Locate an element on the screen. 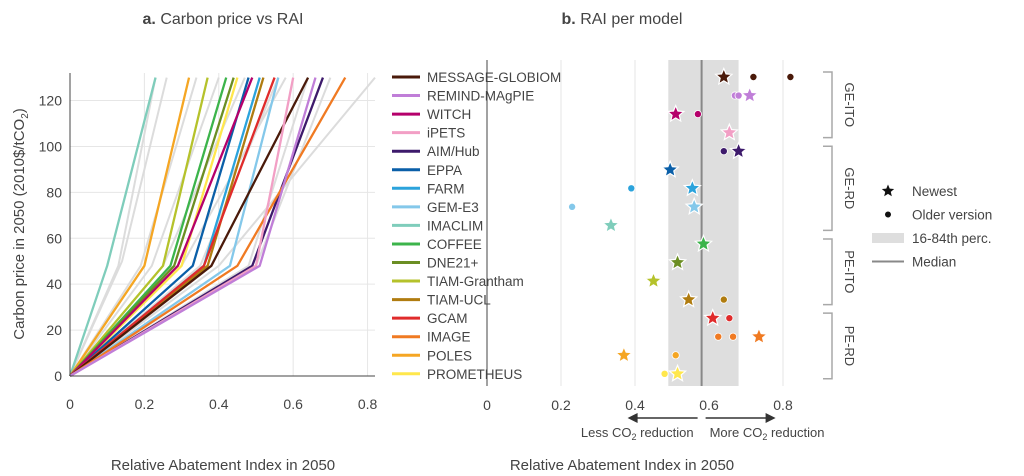  newest-star-eppa is located at coordinates (670, 168).